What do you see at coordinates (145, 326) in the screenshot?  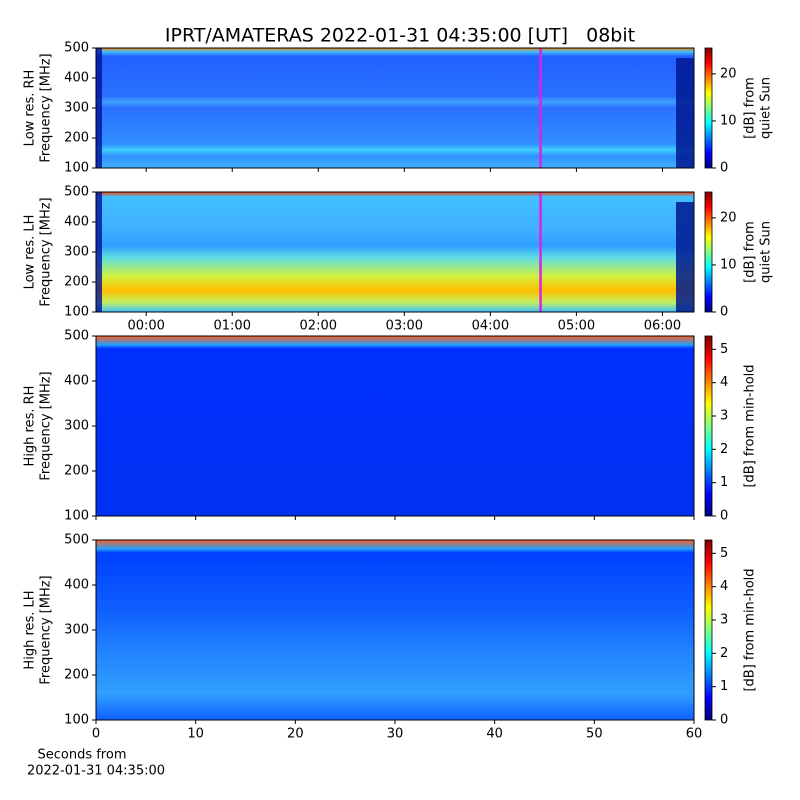 I see `x-tick-label: 00:00` at bounding box center [145, 326].